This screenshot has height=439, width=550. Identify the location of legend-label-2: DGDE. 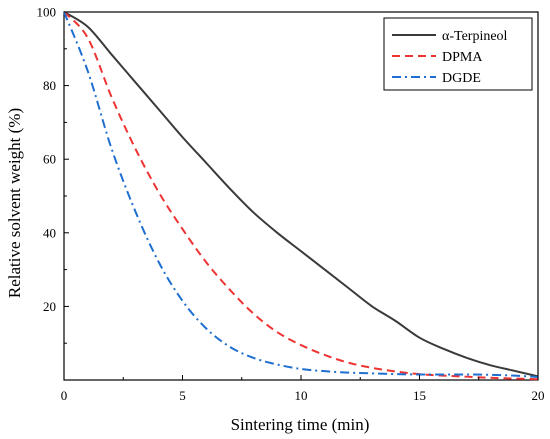
(461, 78).